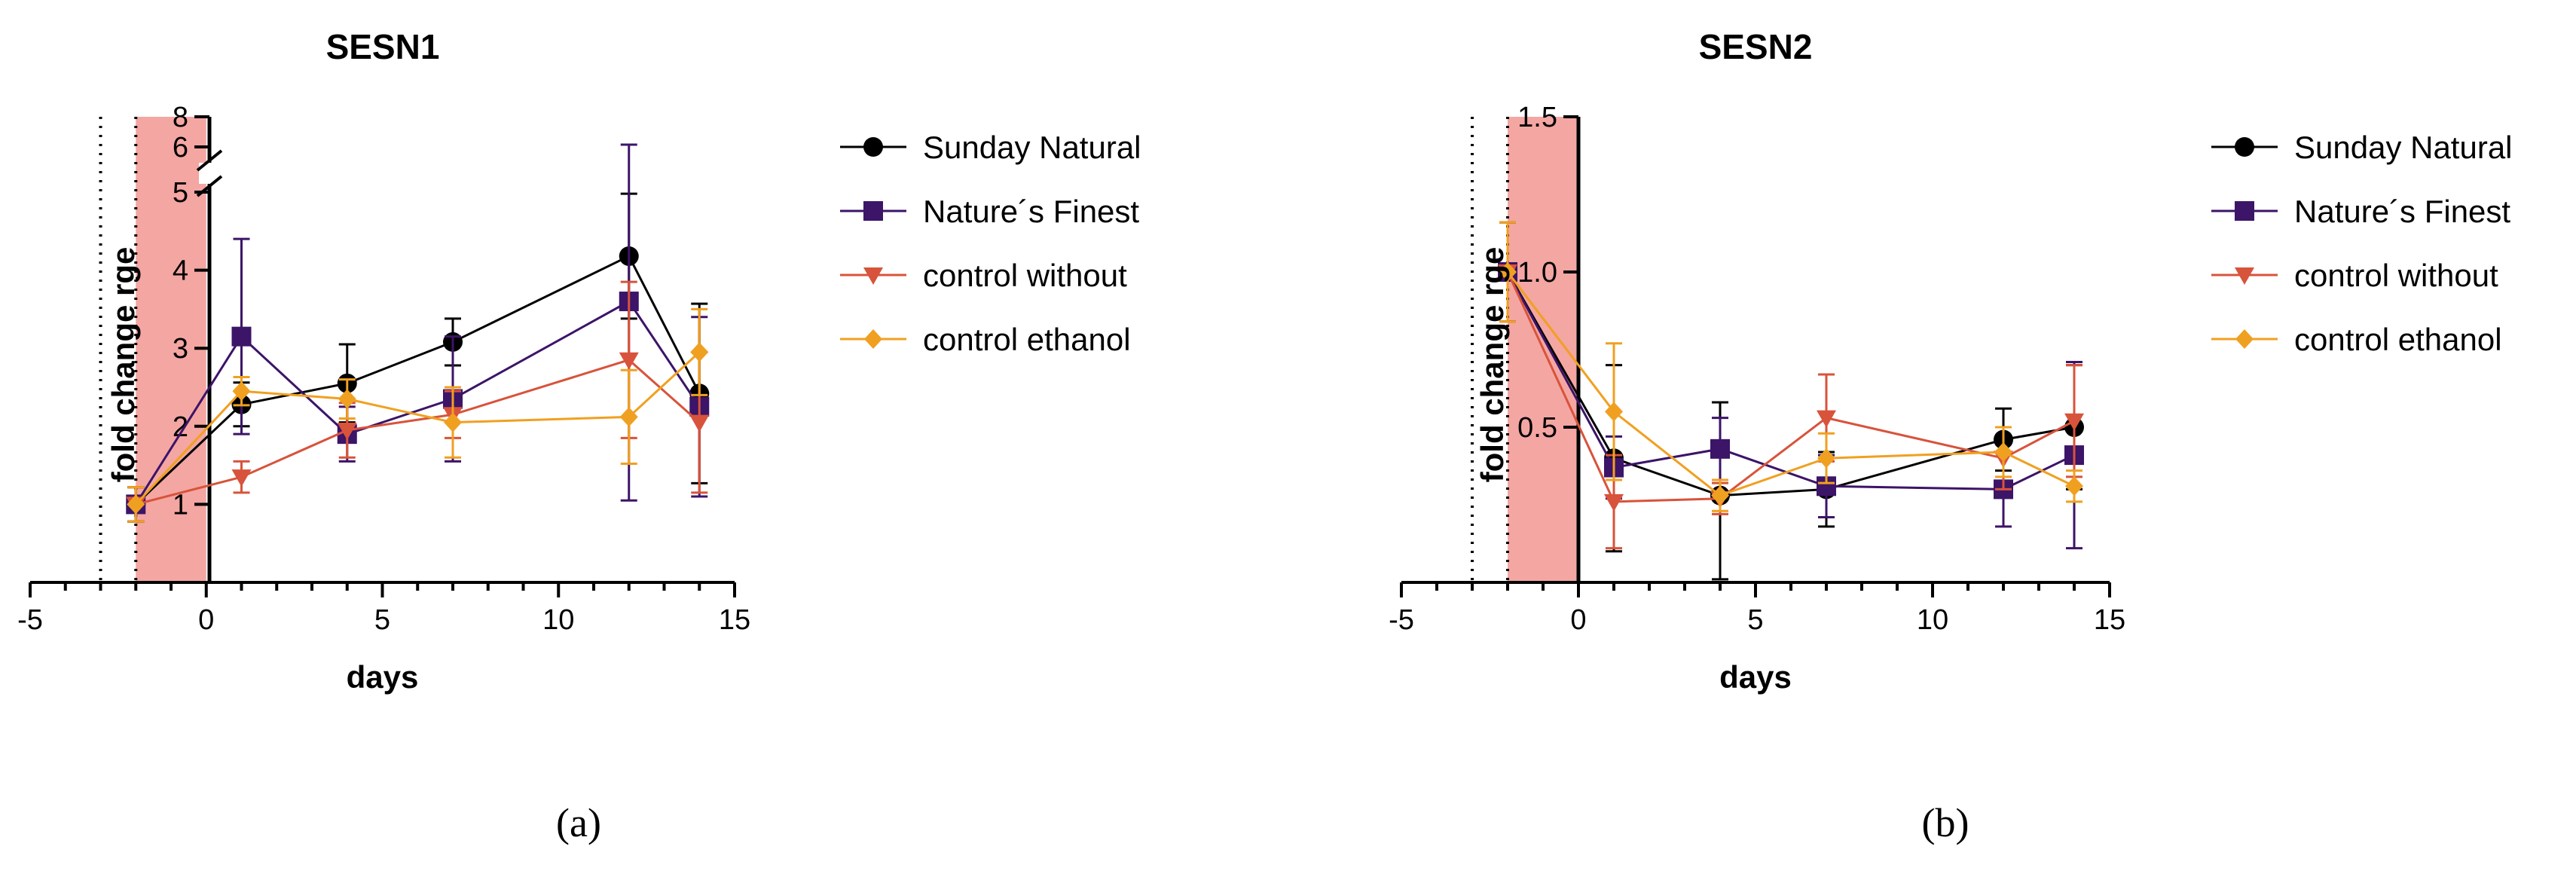 The image size is (2576, 880). Describe the element at coordinates (1537, 118) in the screenshot. I see `y-tick-label: 1.5` at that location.